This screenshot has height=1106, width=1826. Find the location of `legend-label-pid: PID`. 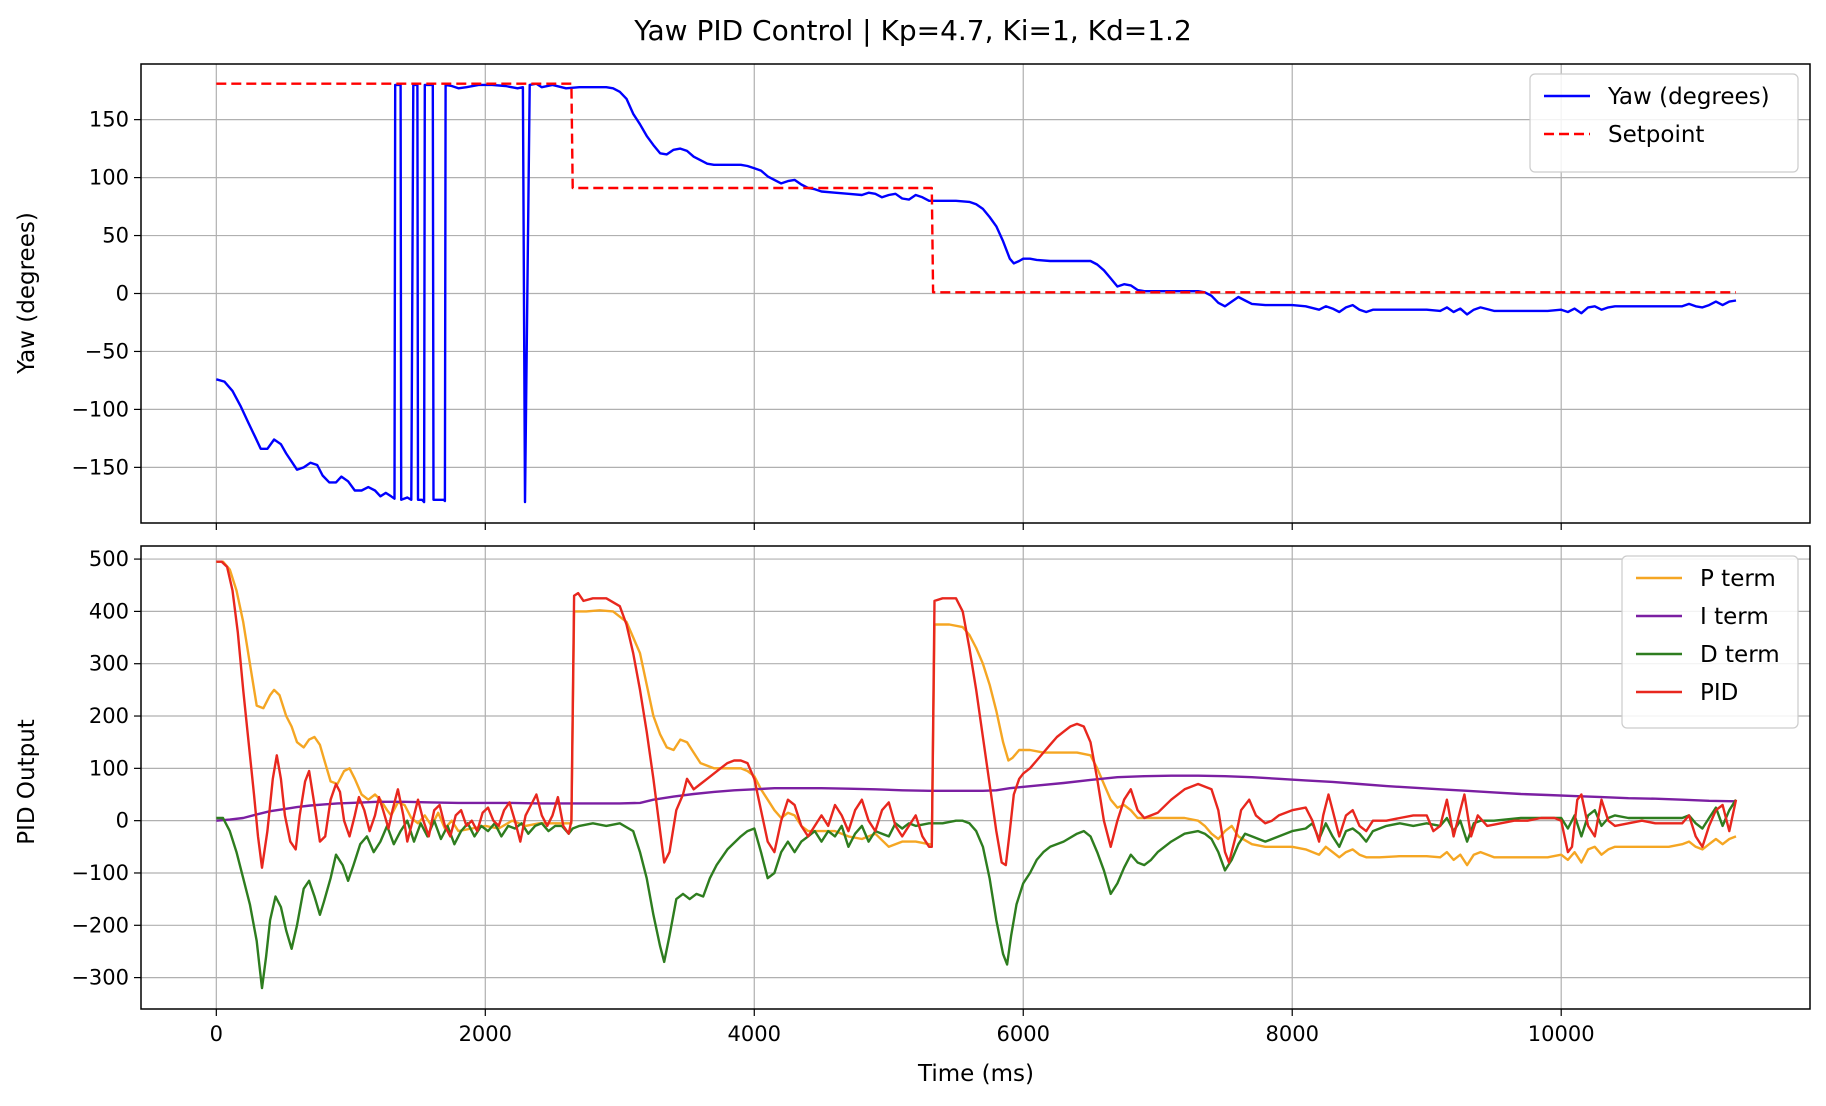

legend-label-pid: PID is located at coordinates (1719, 693).